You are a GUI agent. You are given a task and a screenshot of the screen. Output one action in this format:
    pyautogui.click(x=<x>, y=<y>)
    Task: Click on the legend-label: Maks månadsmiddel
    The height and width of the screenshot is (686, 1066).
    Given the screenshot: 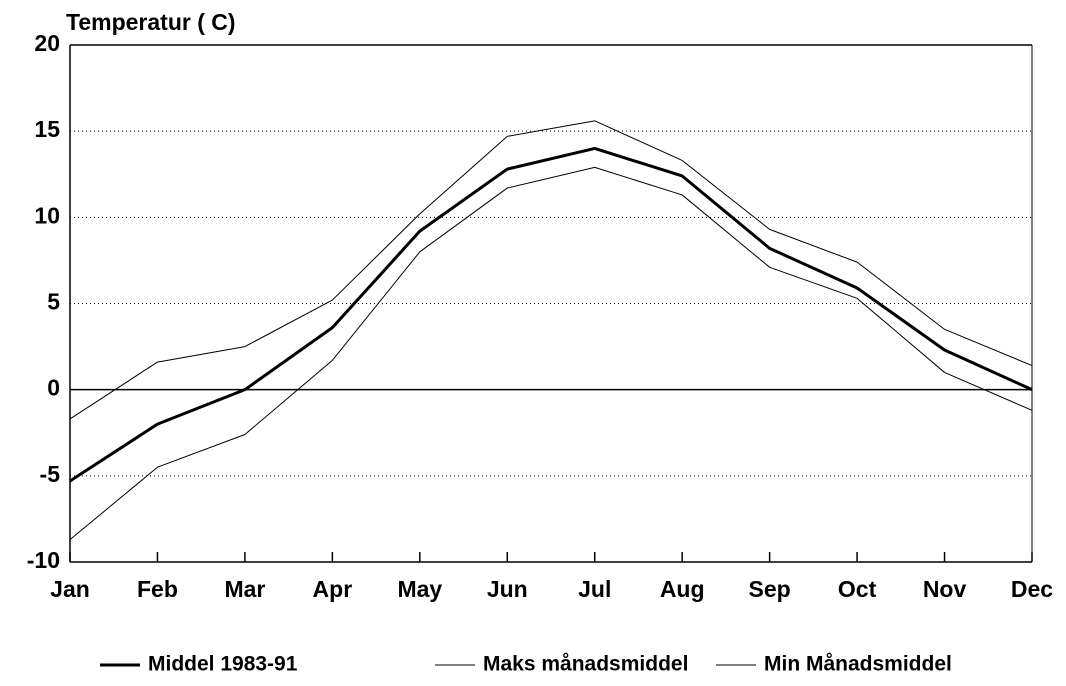 What is the action you would take?
    pyautogui.click(x=585, y=664)
    